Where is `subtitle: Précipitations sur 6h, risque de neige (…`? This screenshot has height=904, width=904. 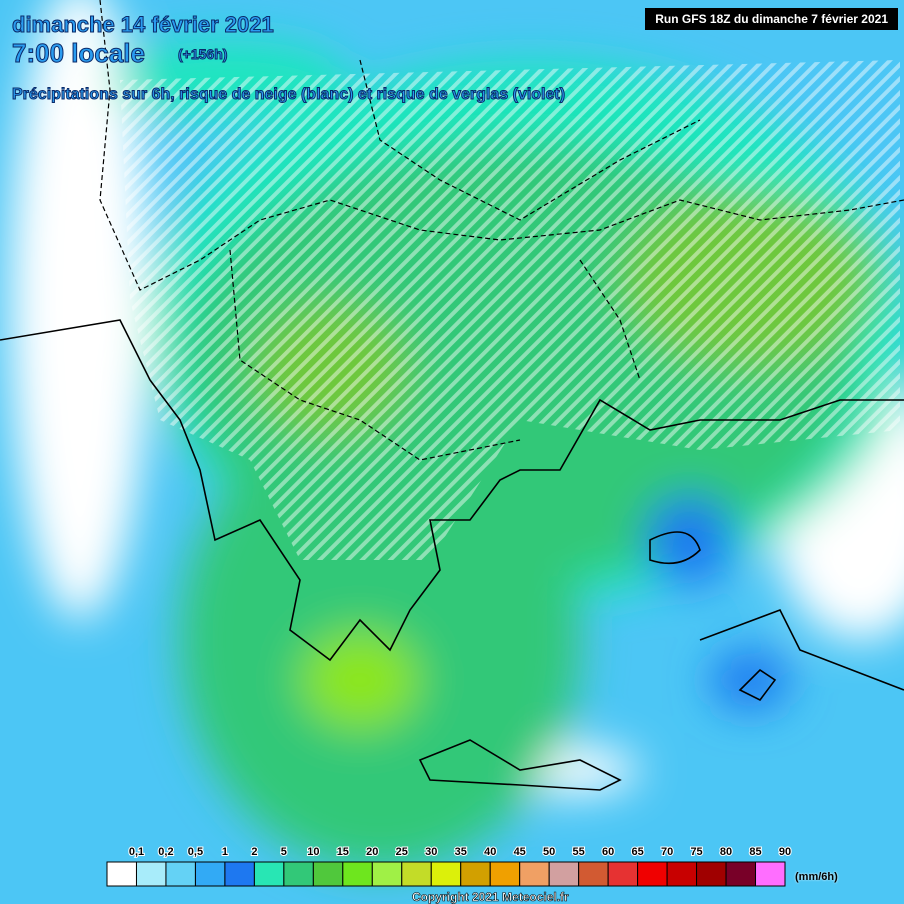 subtitle: Précipitations sur 6h, risque de neige (… is located at coordinates (288, 95).